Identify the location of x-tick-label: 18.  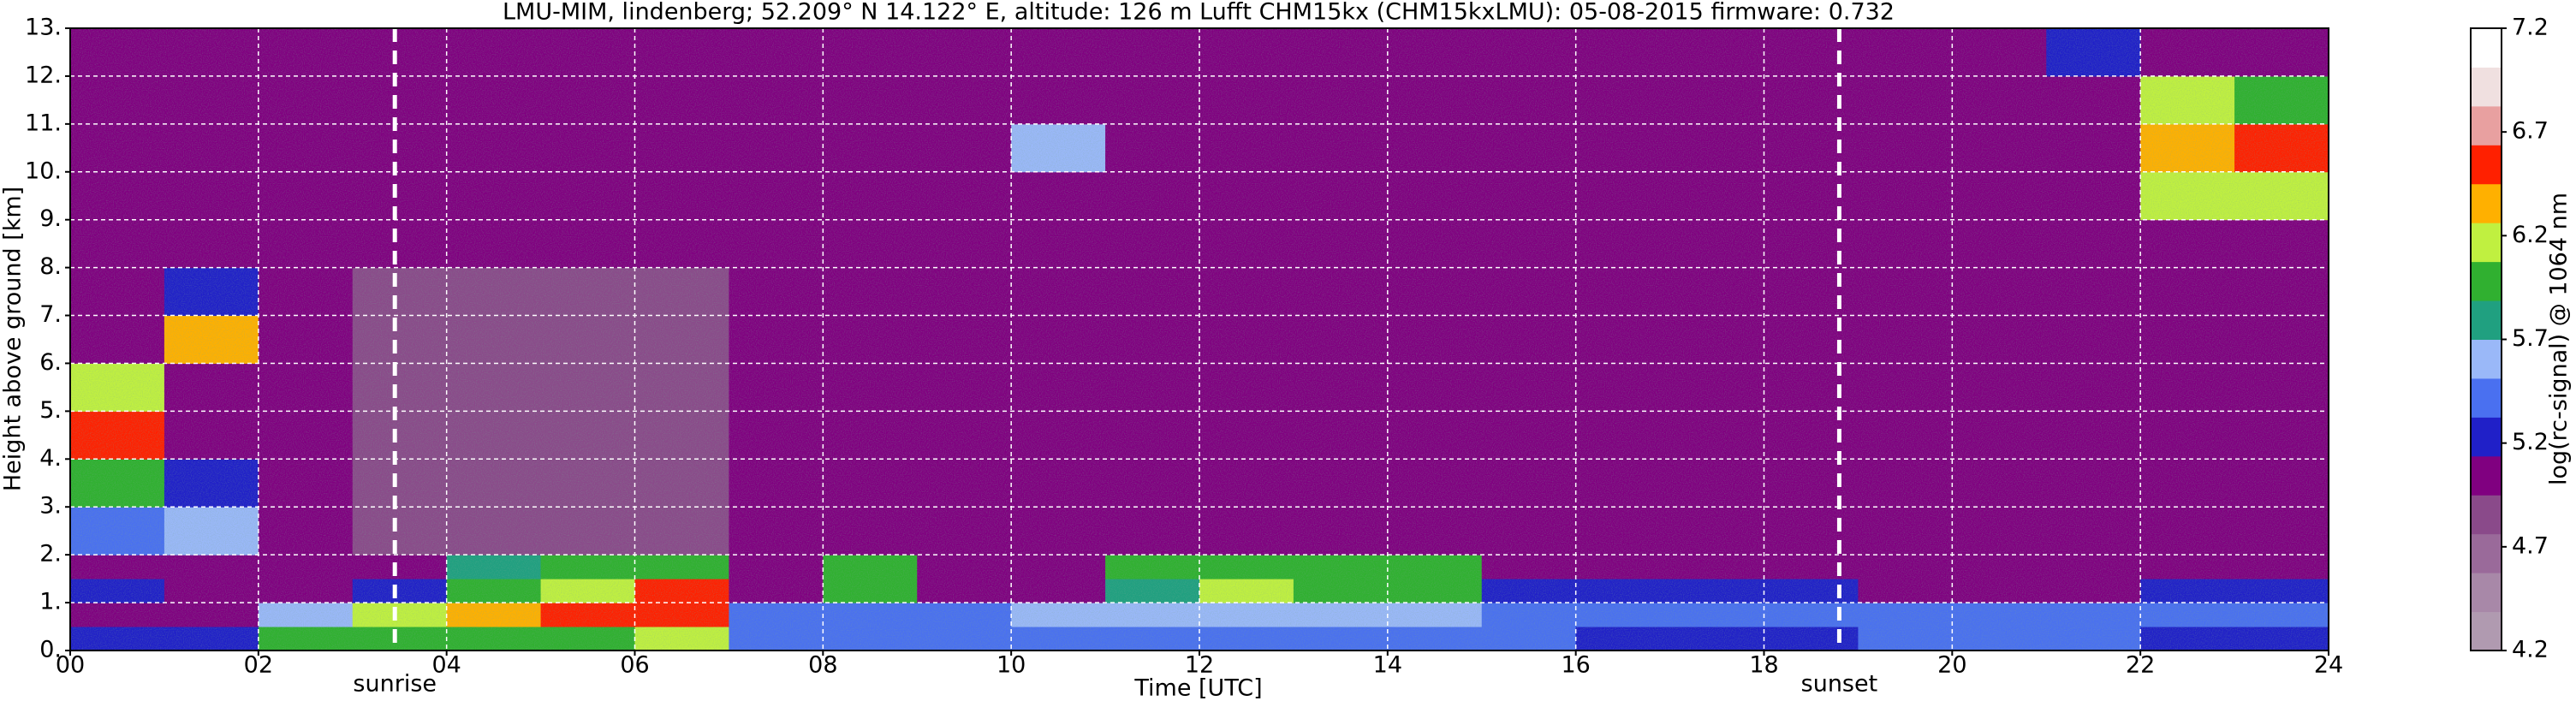
(1764, 665).